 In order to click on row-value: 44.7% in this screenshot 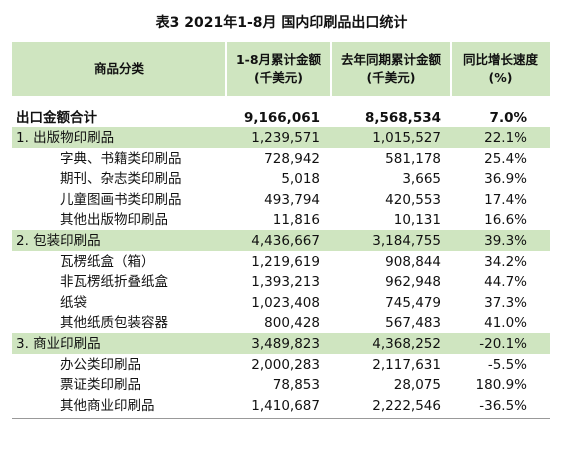, I will do `click(505, 282)`.